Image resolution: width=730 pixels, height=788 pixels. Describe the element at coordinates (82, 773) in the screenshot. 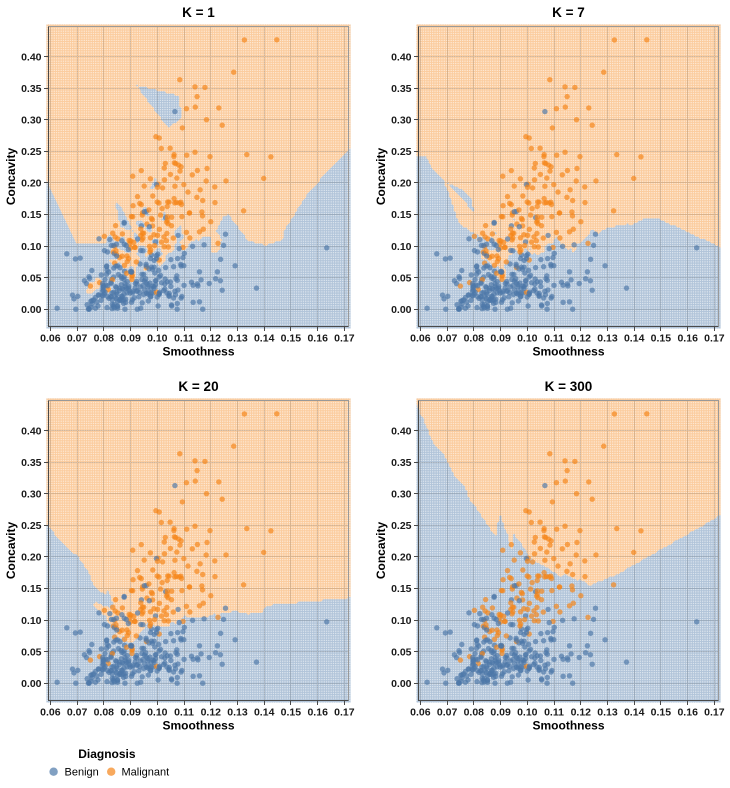

I see `svg-text: Benign` at that location.